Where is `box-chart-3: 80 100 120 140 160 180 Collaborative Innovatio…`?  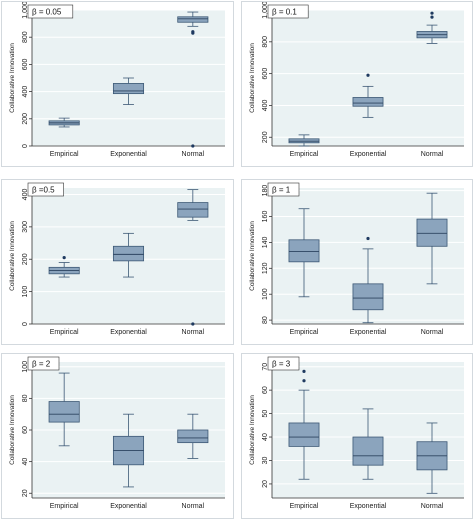
box-chart-3: 80 100 120 140 160 180 Collaborative Innovatio… is located at coordinates (356, 259).